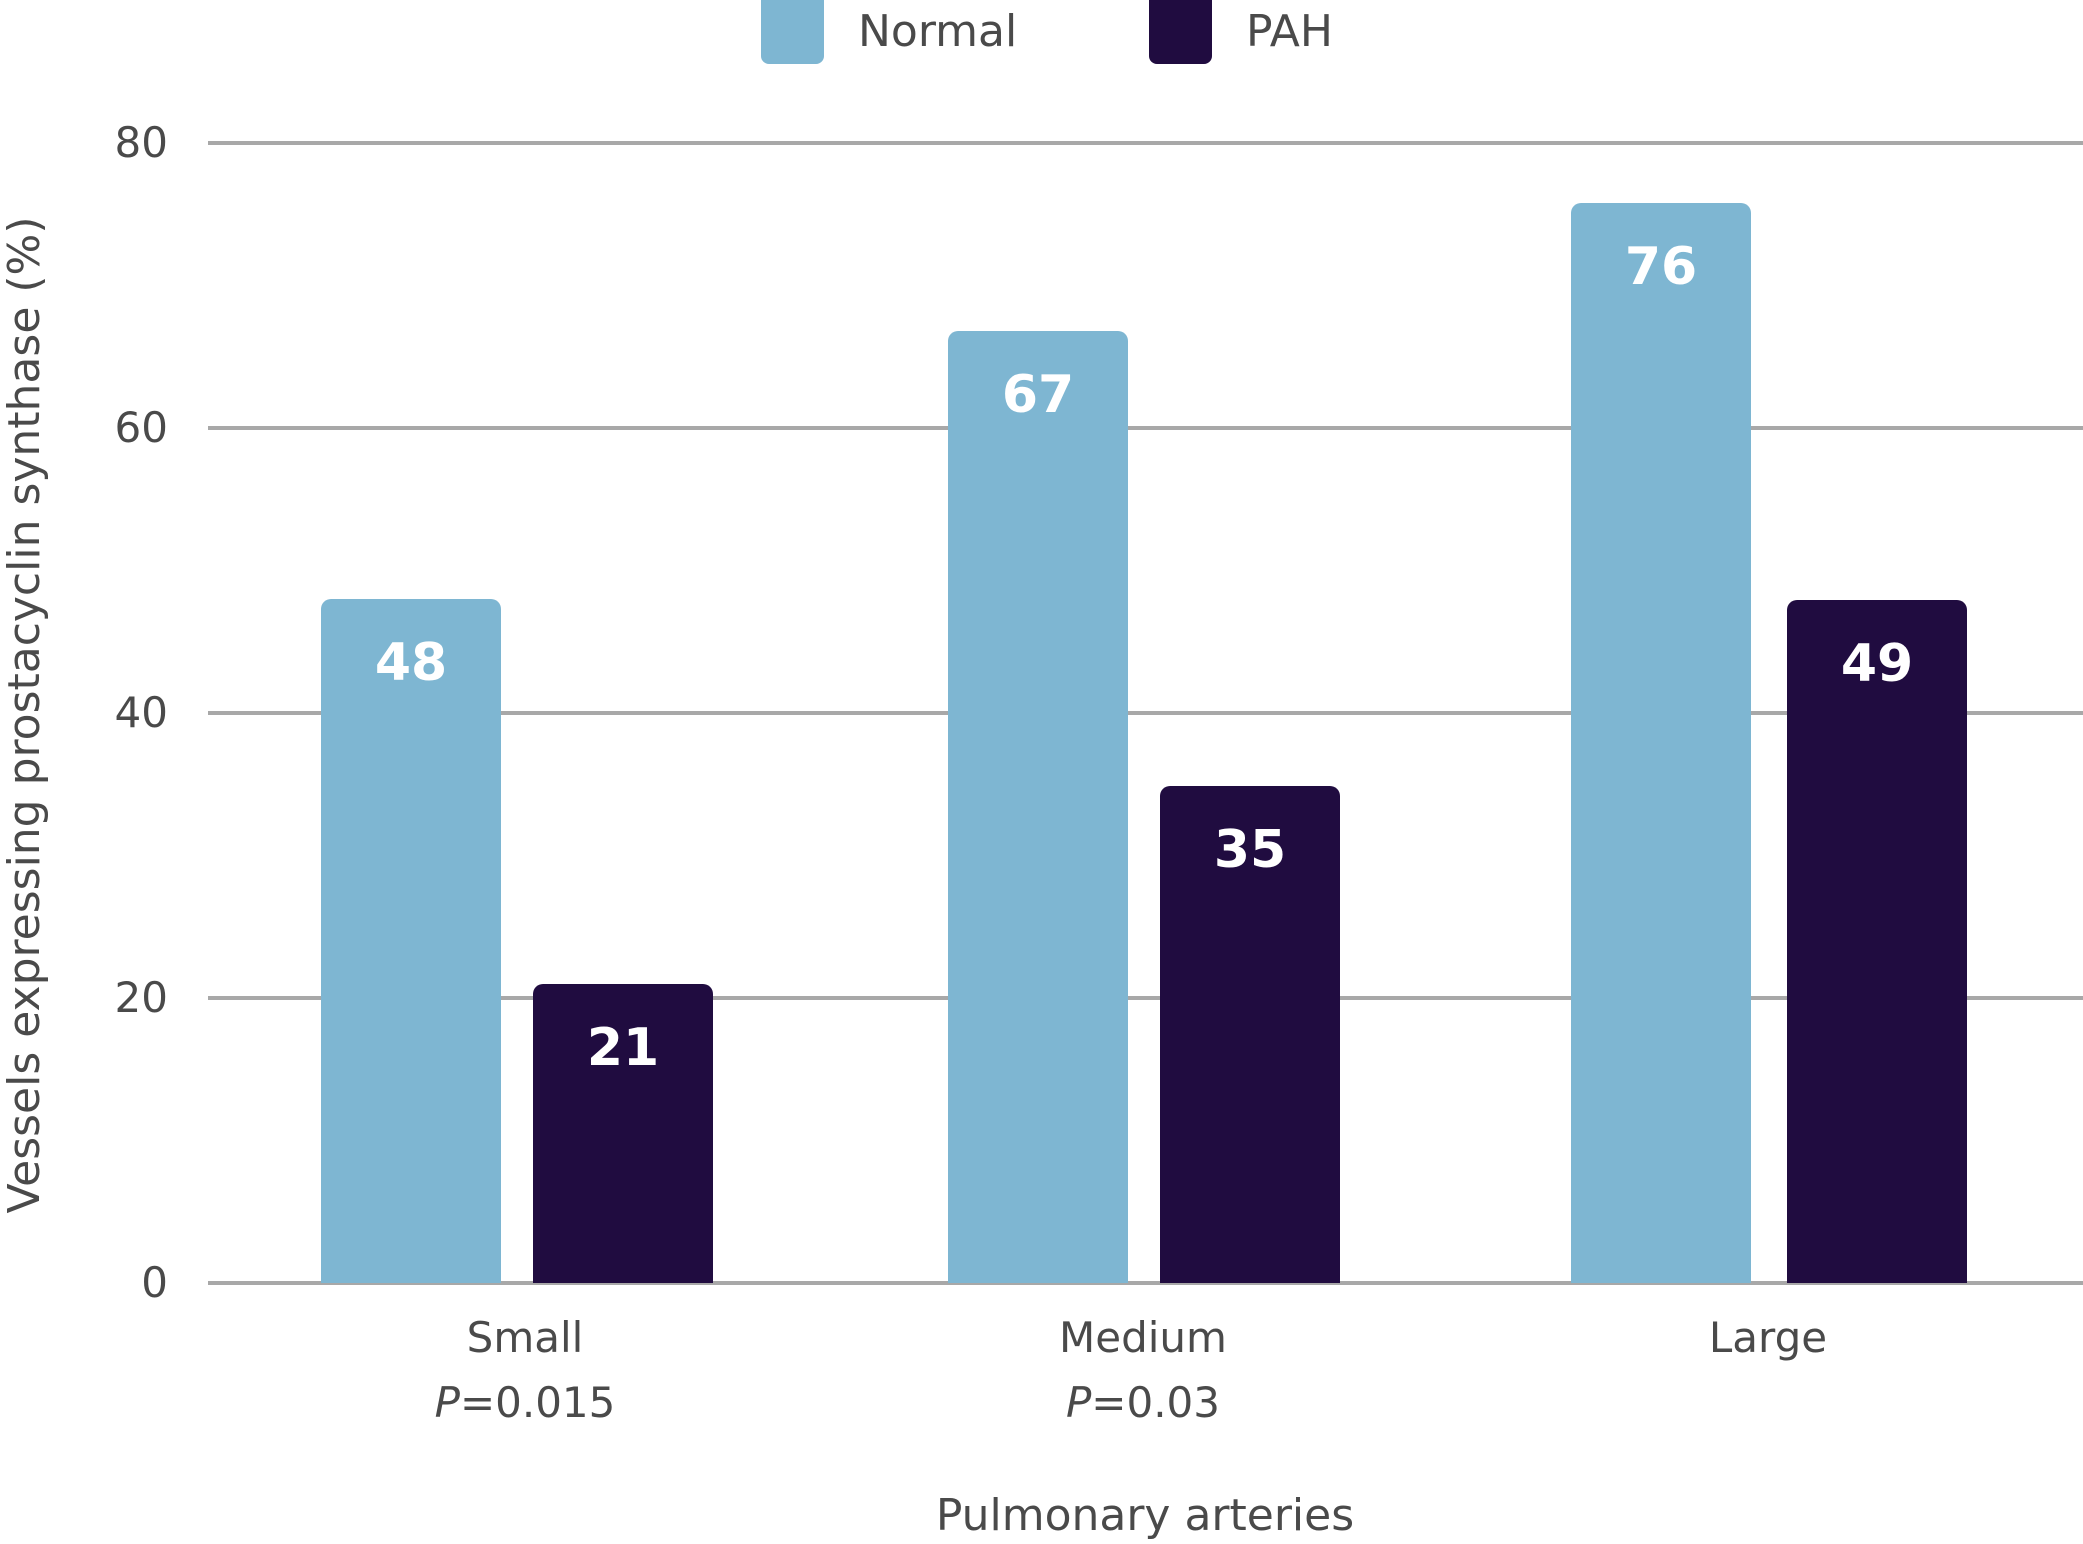 The image size is (2083, 1544). I want to click on legend-swatch-pah, so click(1180, 32).